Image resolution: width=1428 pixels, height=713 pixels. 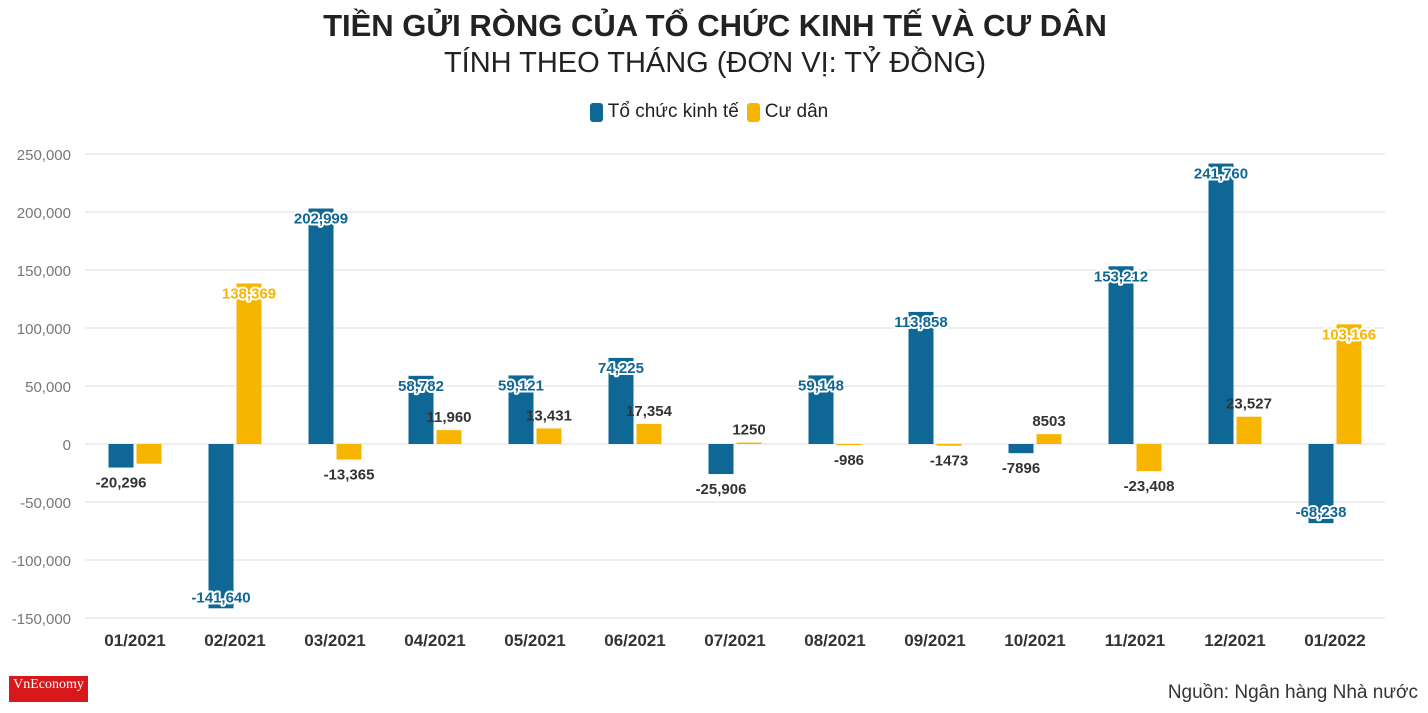 I want to click on y-tick-label: -100,000, so click(x=41, y=561).